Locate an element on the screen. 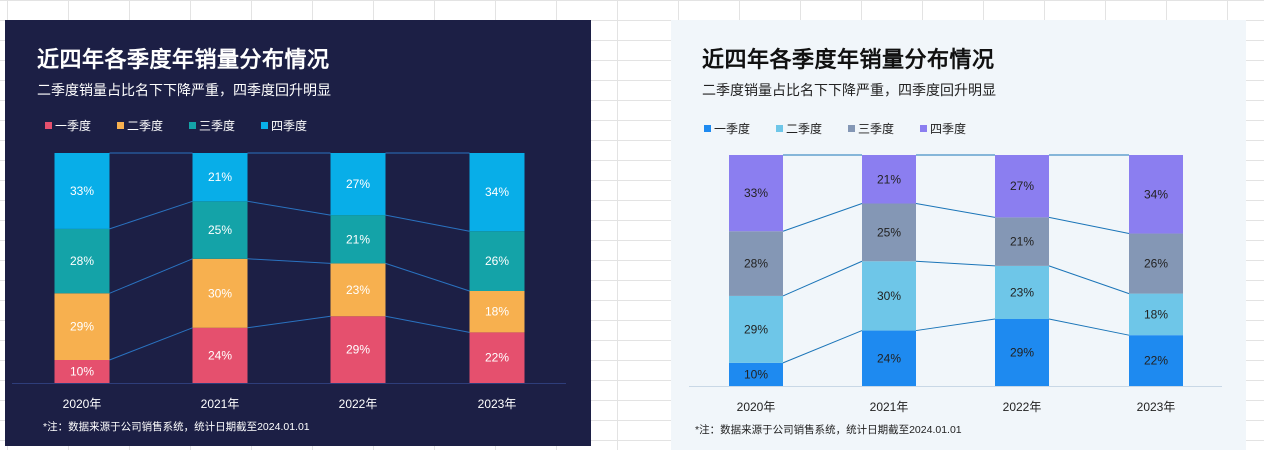 This screenshot has width=1264, height=450. legend-label: 一季度 is located at coordinates (73, 126).